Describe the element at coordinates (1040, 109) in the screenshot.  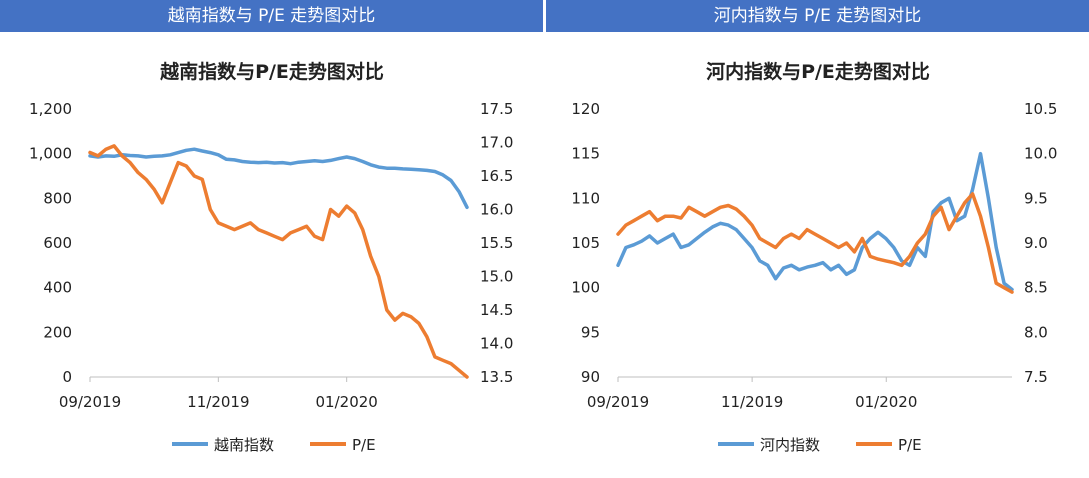
I see `y-right-tick-label: 10.5` at that location.